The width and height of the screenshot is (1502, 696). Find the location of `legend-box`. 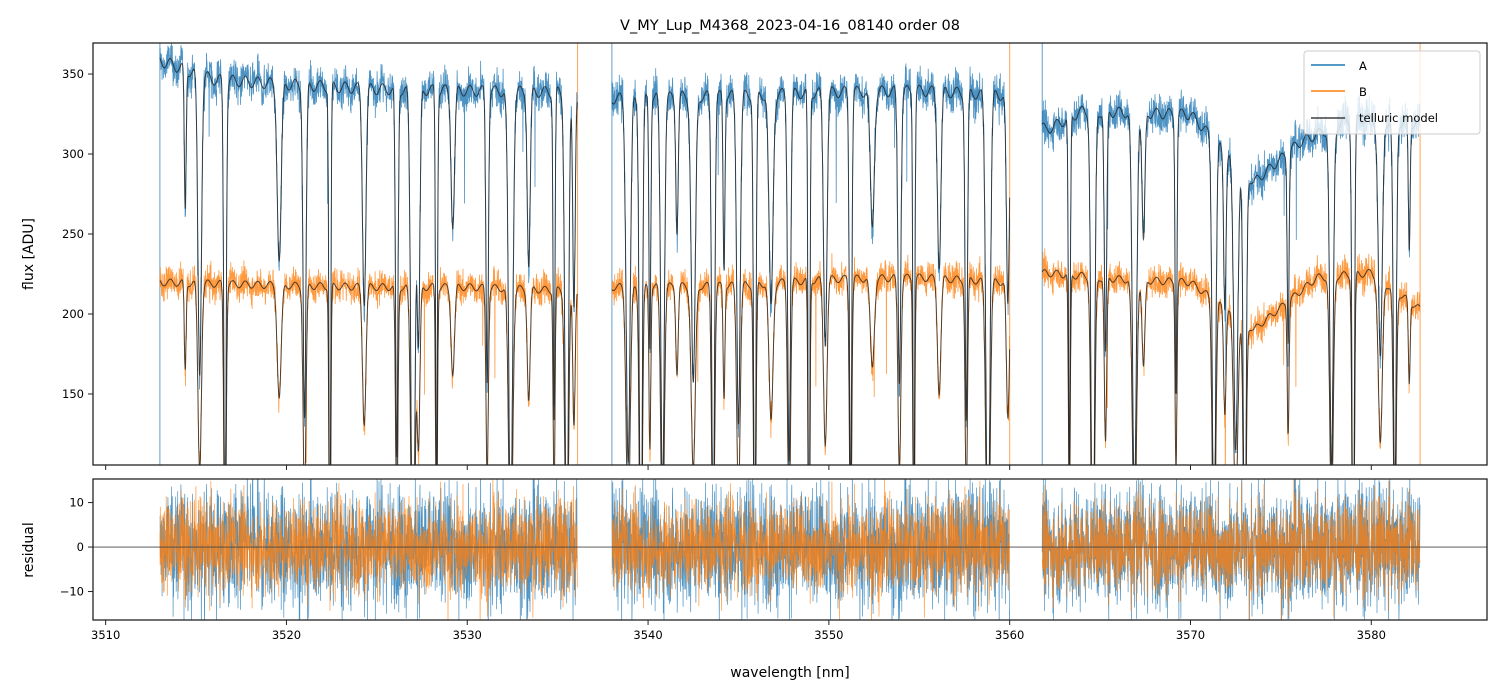

legend-box is located at coordinates (1392, 92).